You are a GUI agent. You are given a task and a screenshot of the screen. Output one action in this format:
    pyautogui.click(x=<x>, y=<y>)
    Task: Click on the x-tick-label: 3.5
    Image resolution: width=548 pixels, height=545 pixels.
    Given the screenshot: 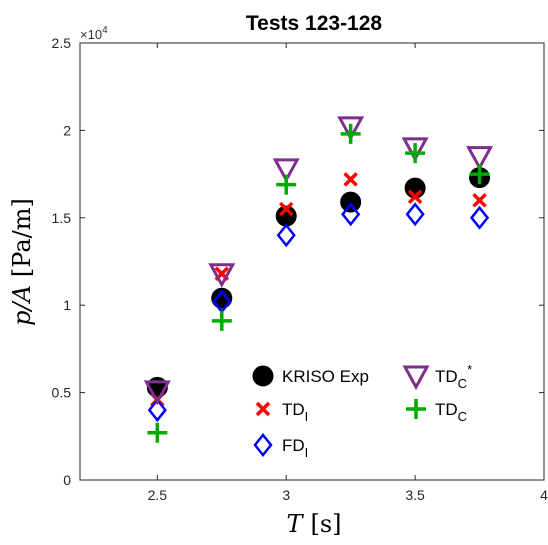 What is the action you would take?
    pyautogui.click(x=415, y=495)
    